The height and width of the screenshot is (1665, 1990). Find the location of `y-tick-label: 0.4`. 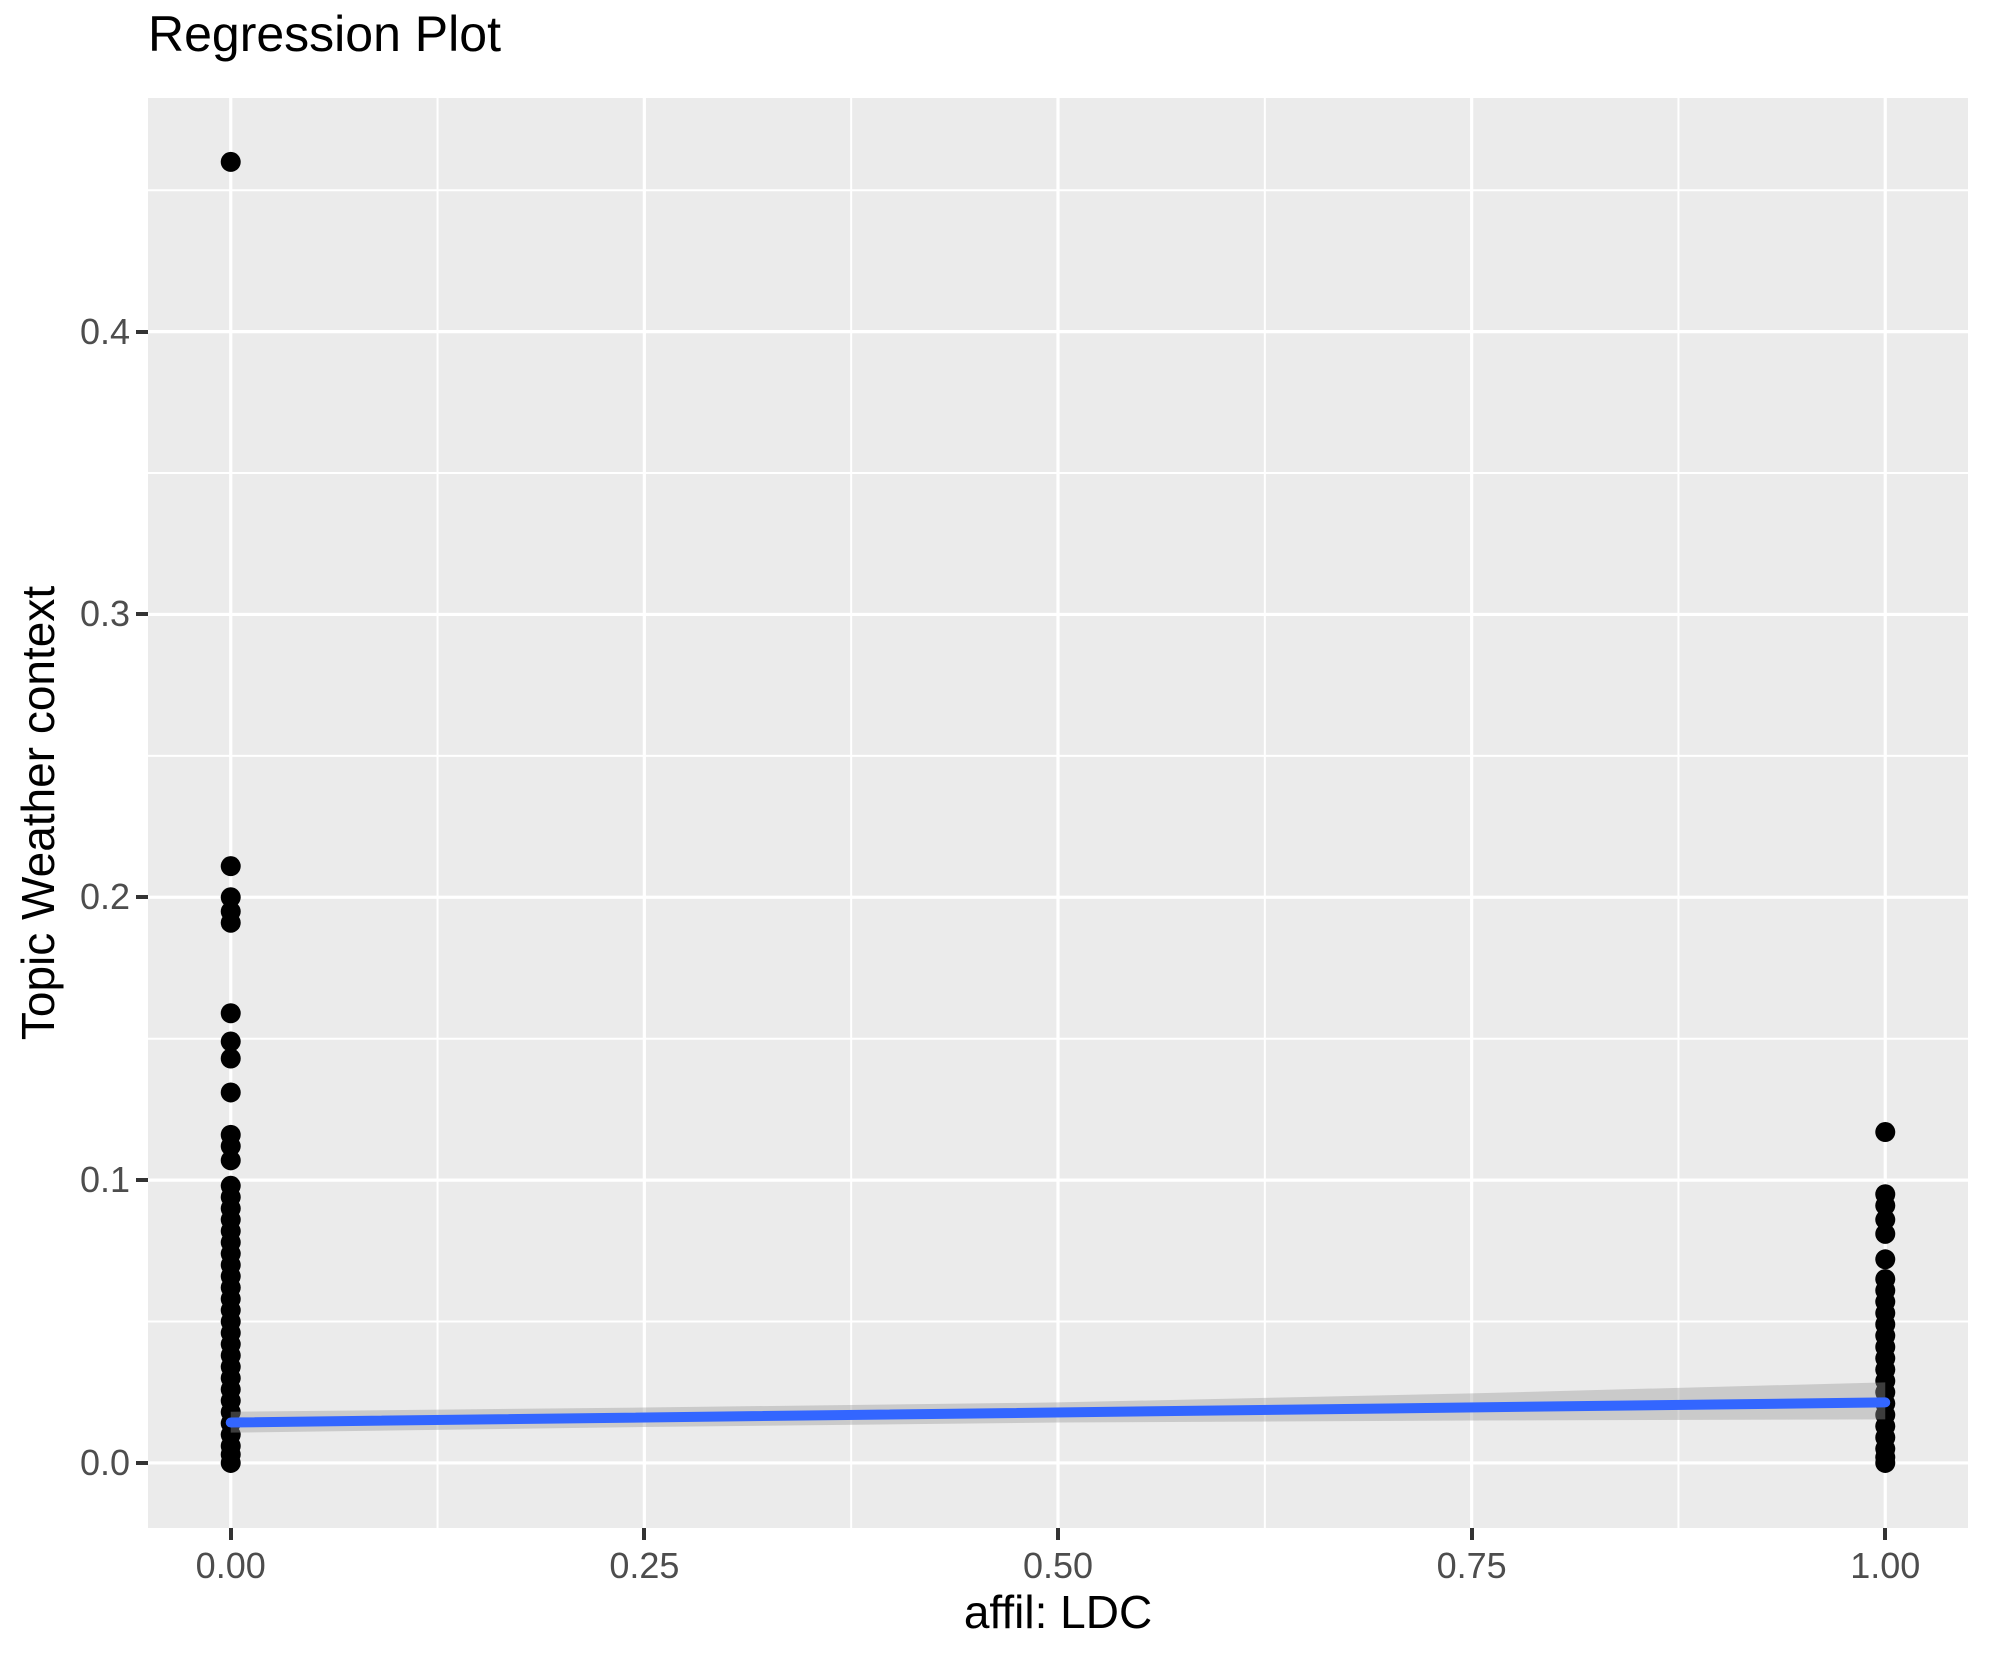

y-tick-label: 0.4 is located at coordinates (104, 331).